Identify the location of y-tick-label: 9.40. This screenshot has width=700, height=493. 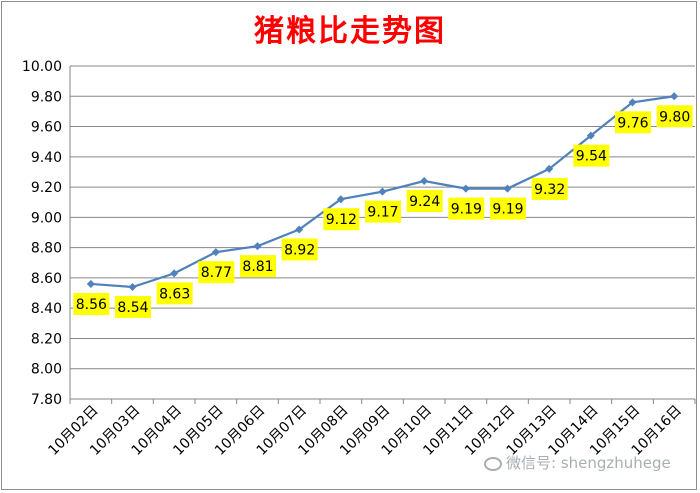
(46, 158).